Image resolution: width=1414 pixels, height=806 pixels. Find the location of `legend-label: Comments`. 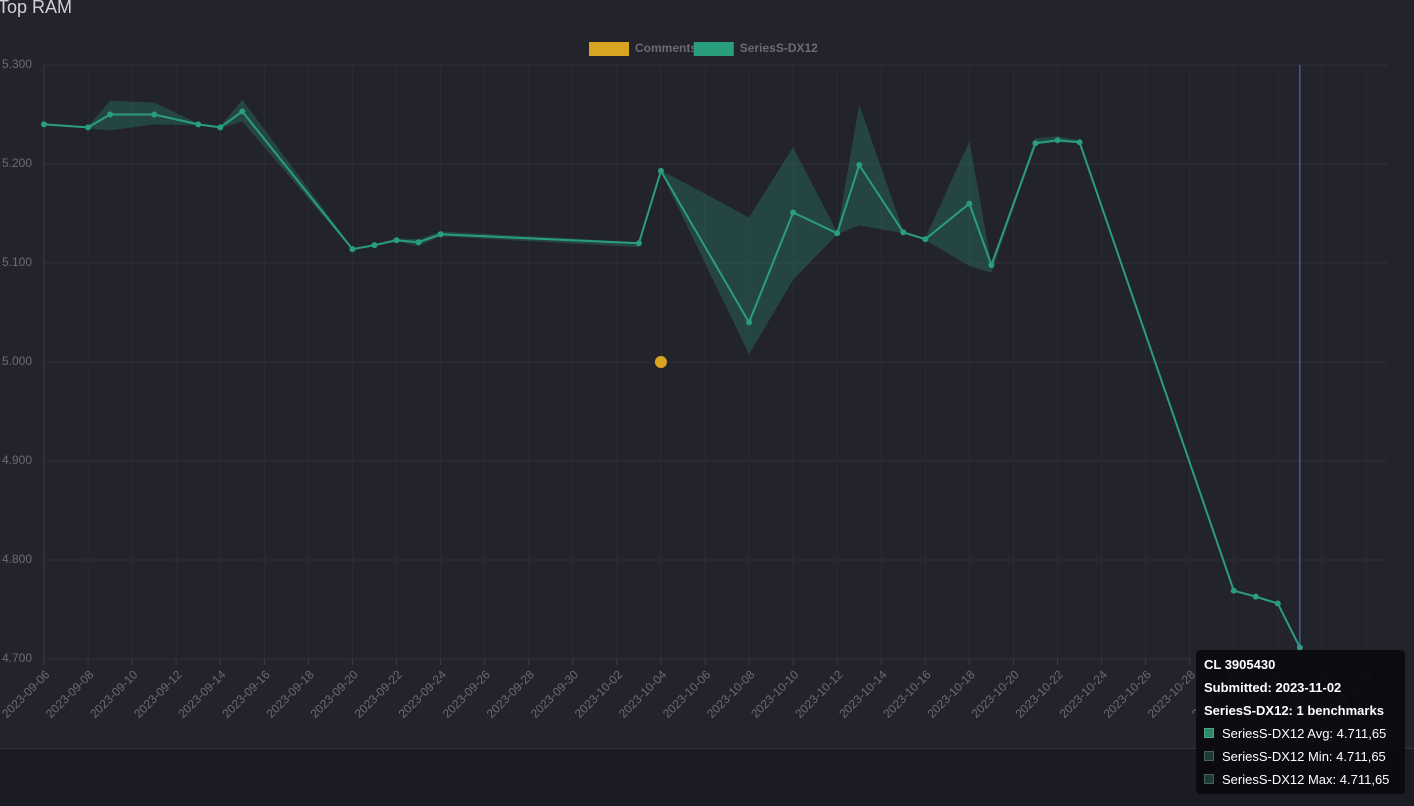

legend-label: Comments is located at coordinates (666, 48).